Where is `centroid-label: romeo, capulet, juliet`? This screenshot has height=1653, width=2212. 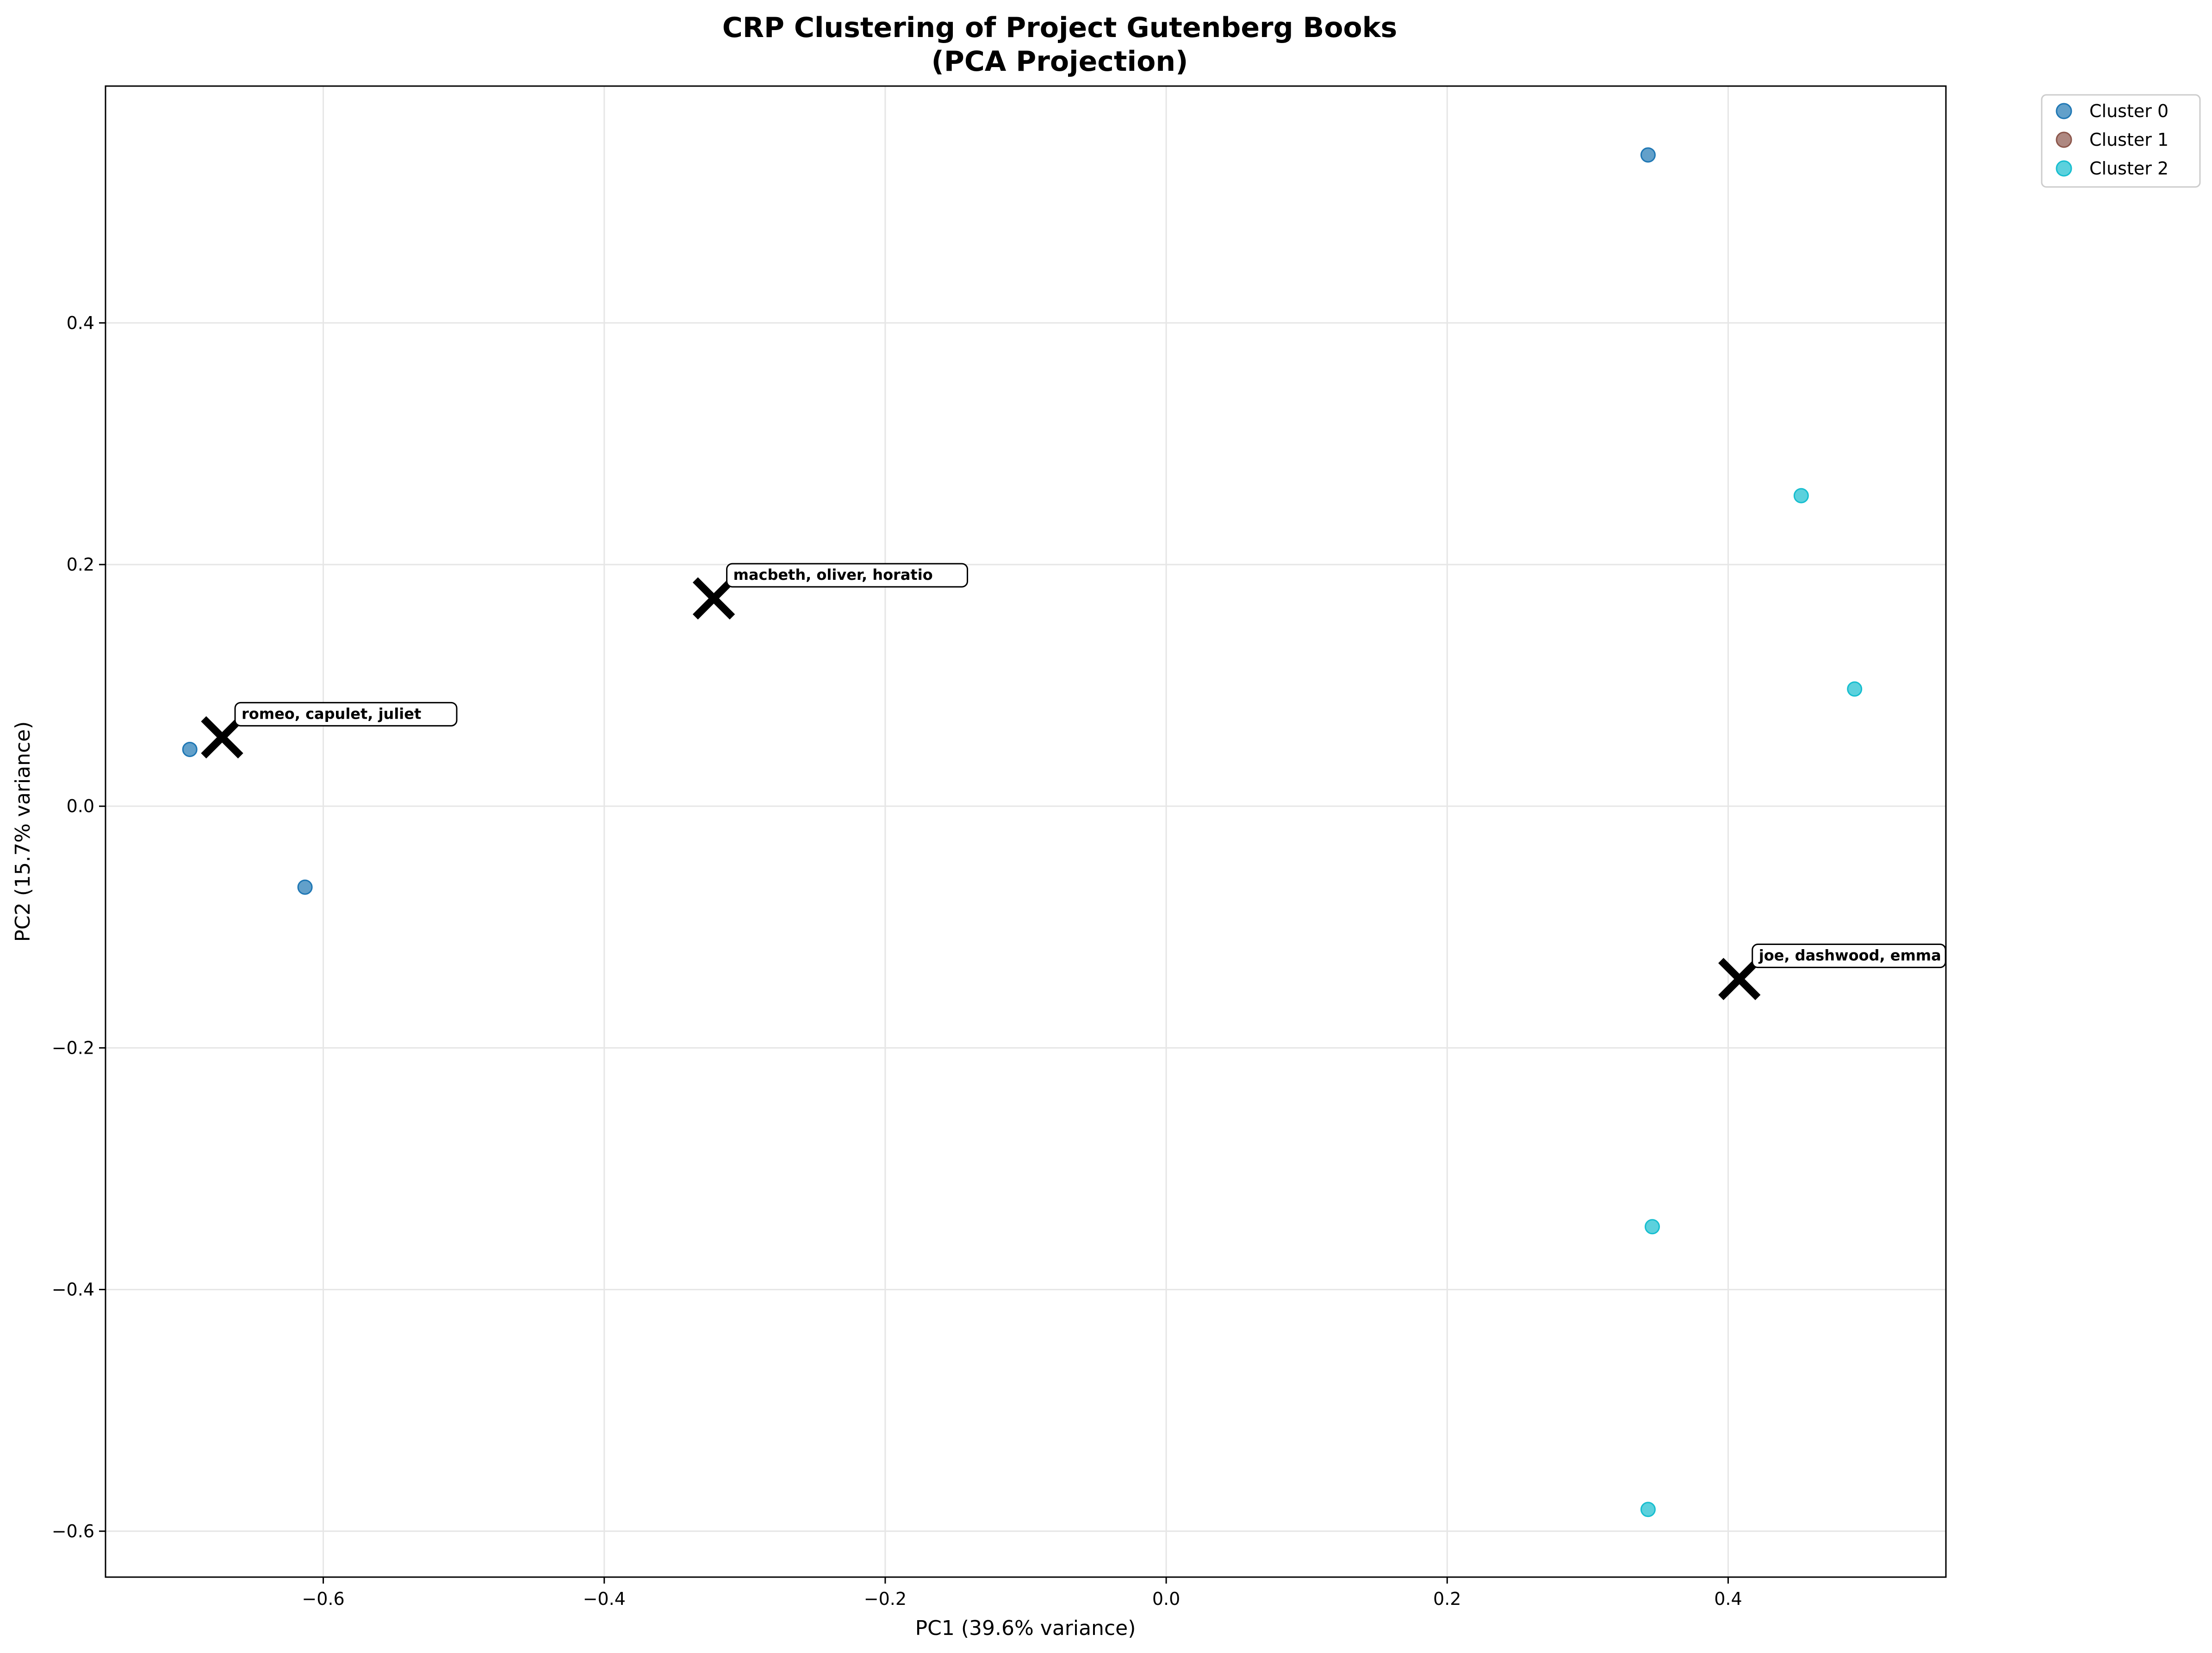
centroid-label: romeo, capulet, juliet is located at coordinates (331, 713).